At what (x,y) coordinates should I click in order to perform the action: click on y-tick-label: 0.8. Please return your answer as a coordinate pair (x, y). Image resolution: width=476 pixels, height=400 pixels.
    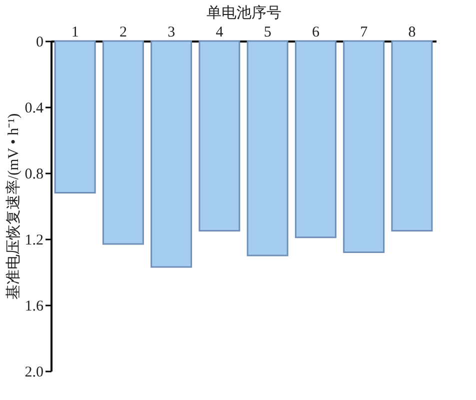
    Looking at the image, I should click on (34, 174).